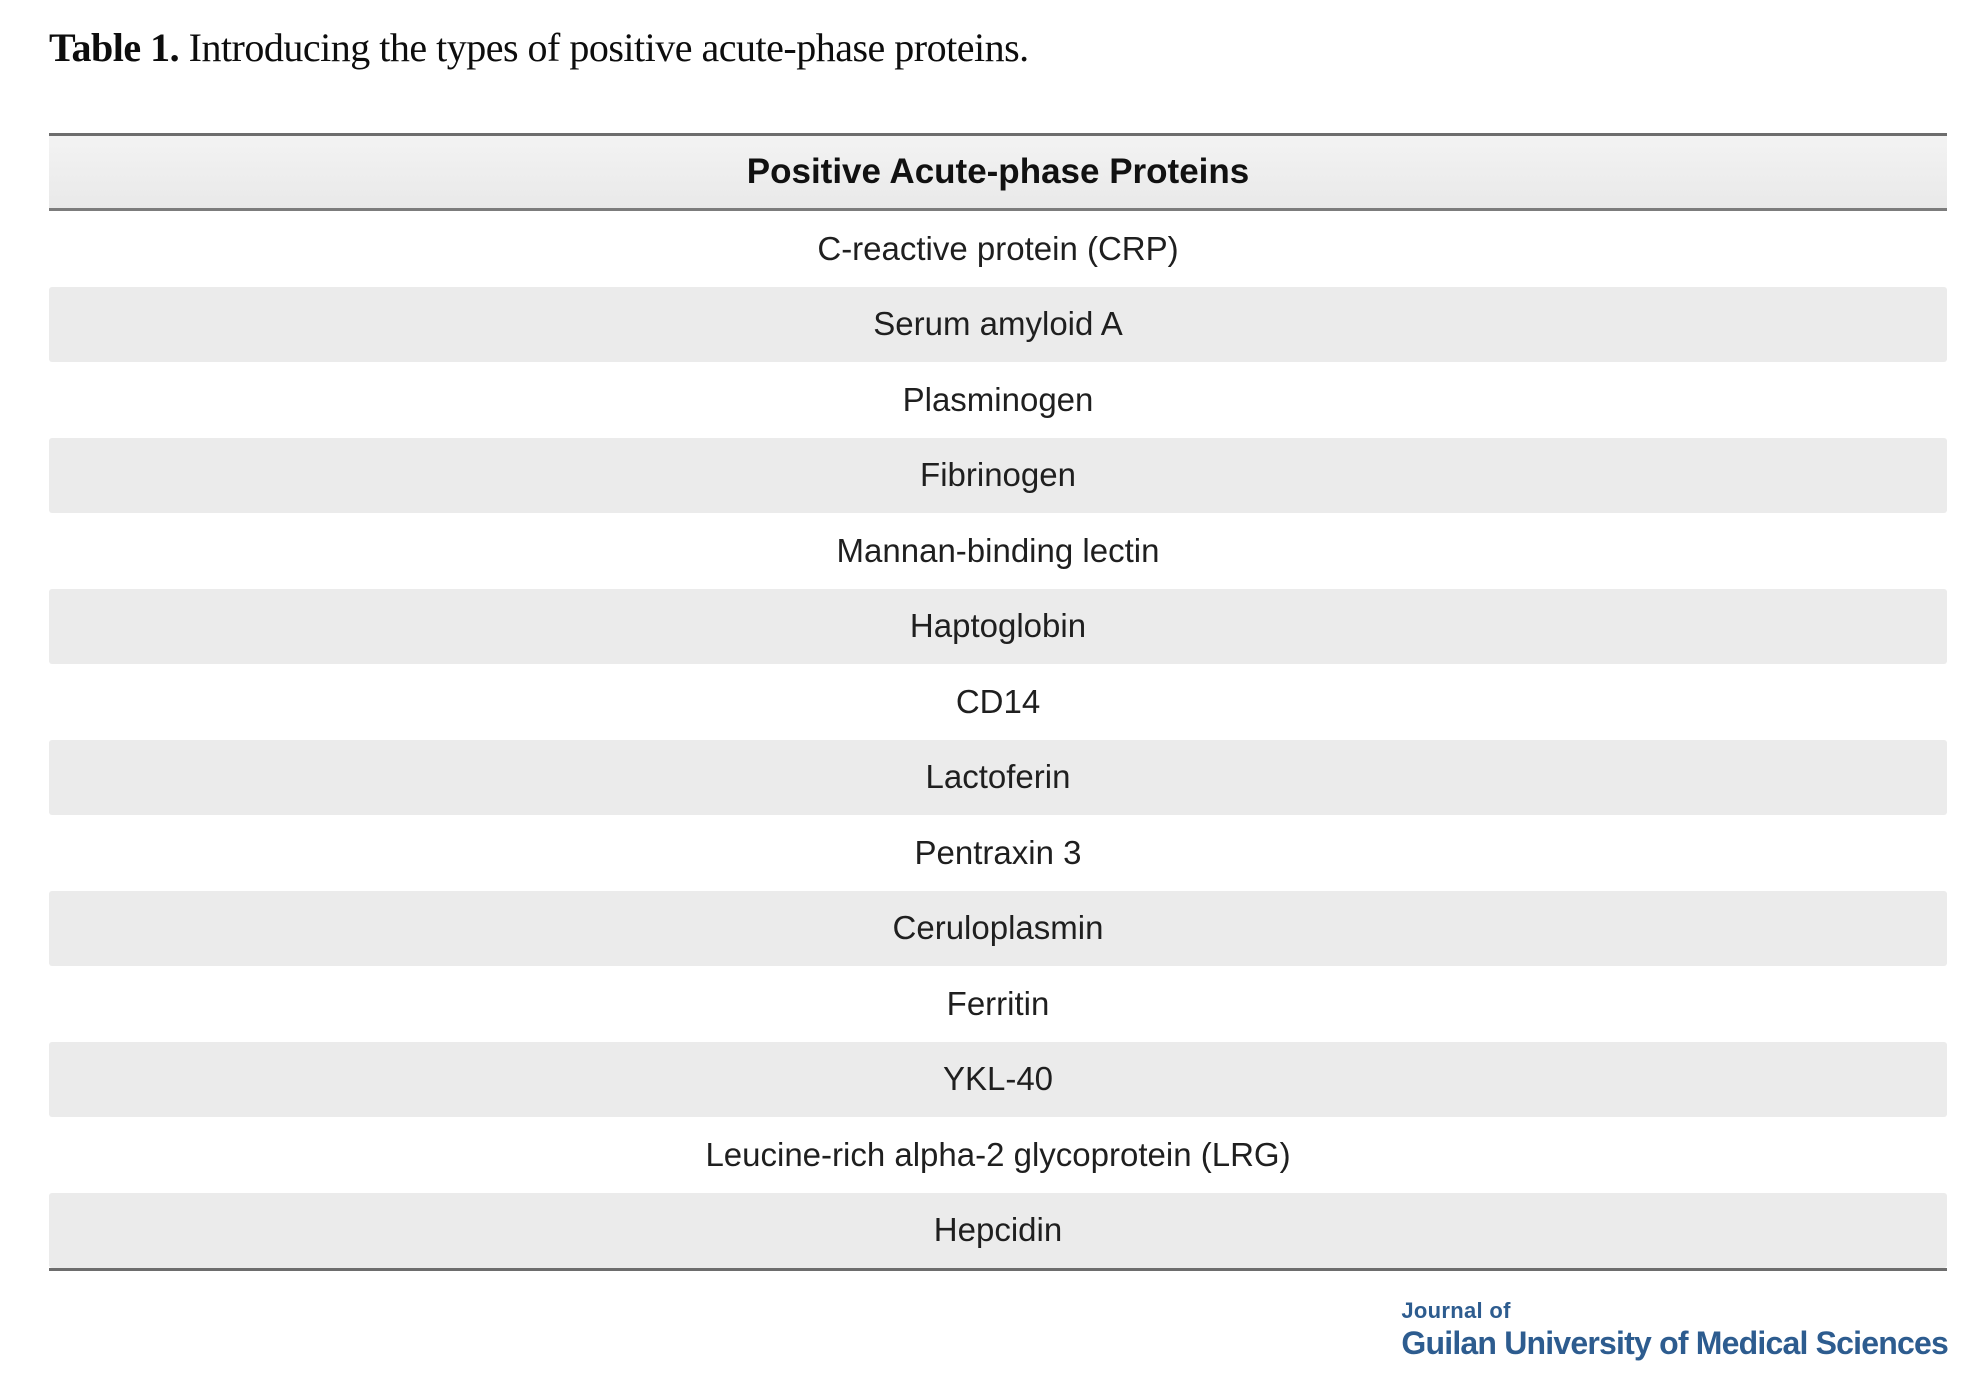 The height and width of the screenshot is (1391, 1988). What do you see at coordinates (1456, 1310) in the screenshot?
I see `journal-logo-line1: Journal of` at bounding box center [1456, 1310].